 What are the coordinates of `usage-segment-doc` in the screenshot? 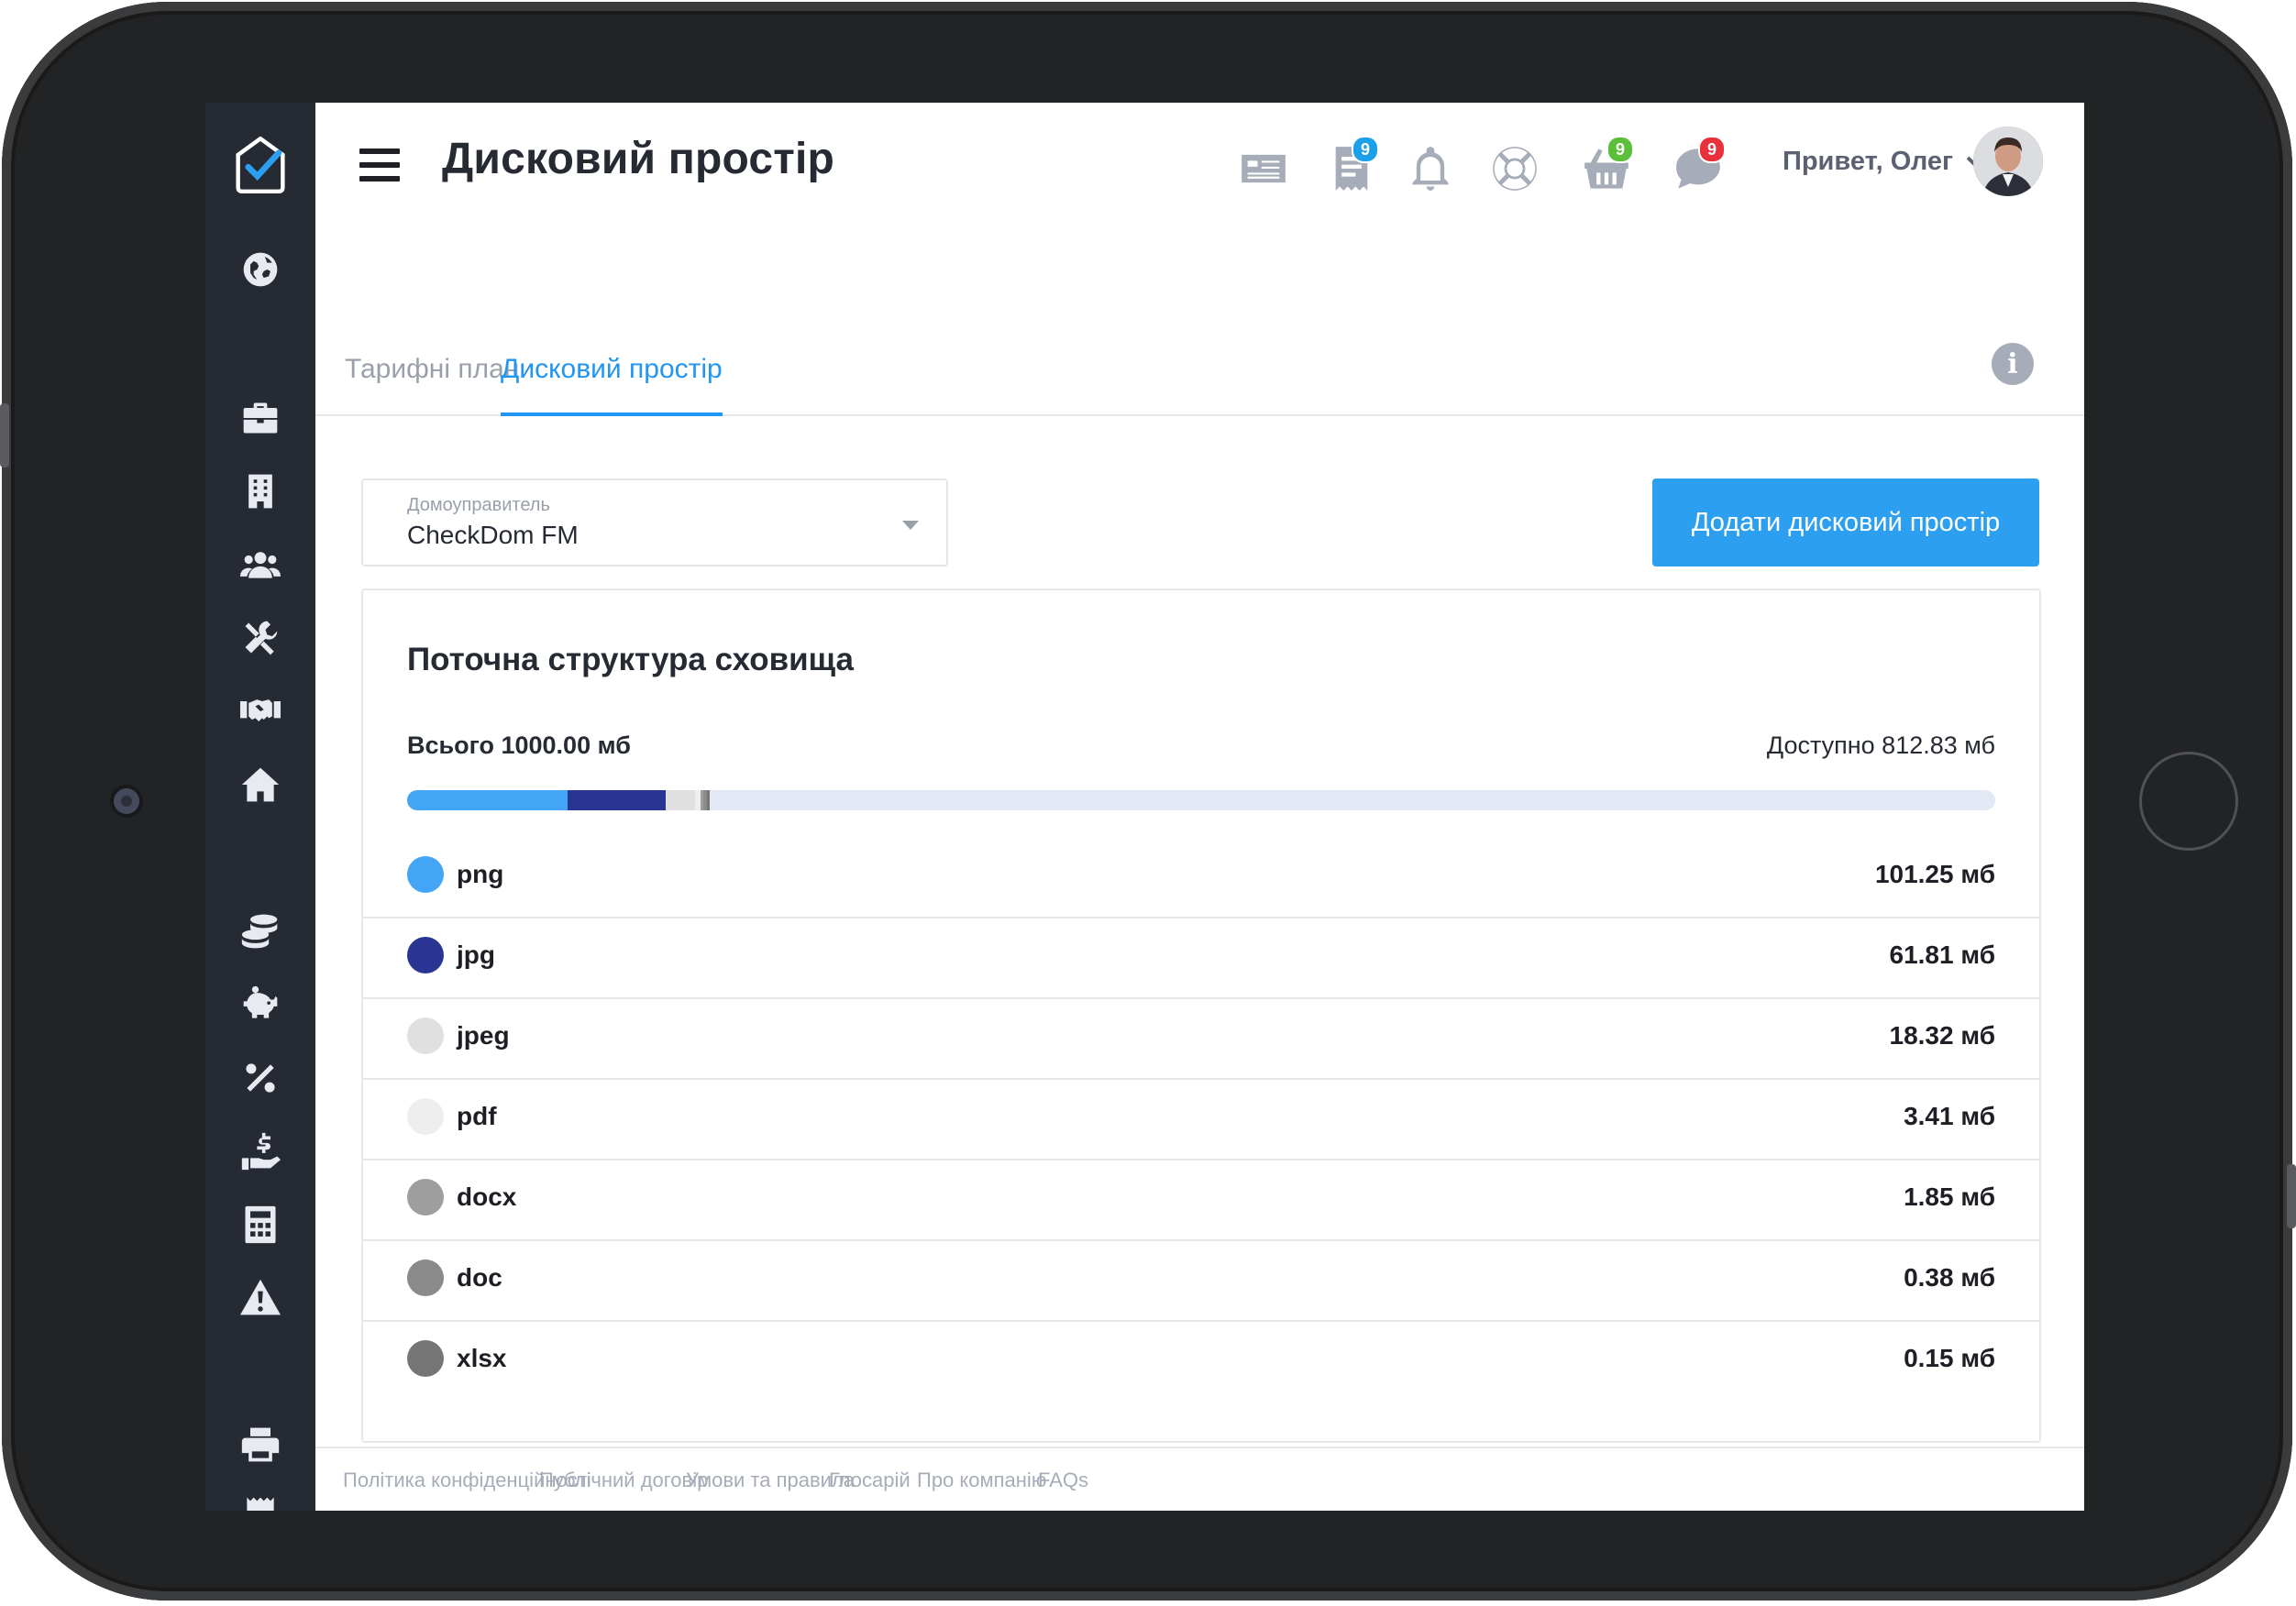 It's located at (705, 800).